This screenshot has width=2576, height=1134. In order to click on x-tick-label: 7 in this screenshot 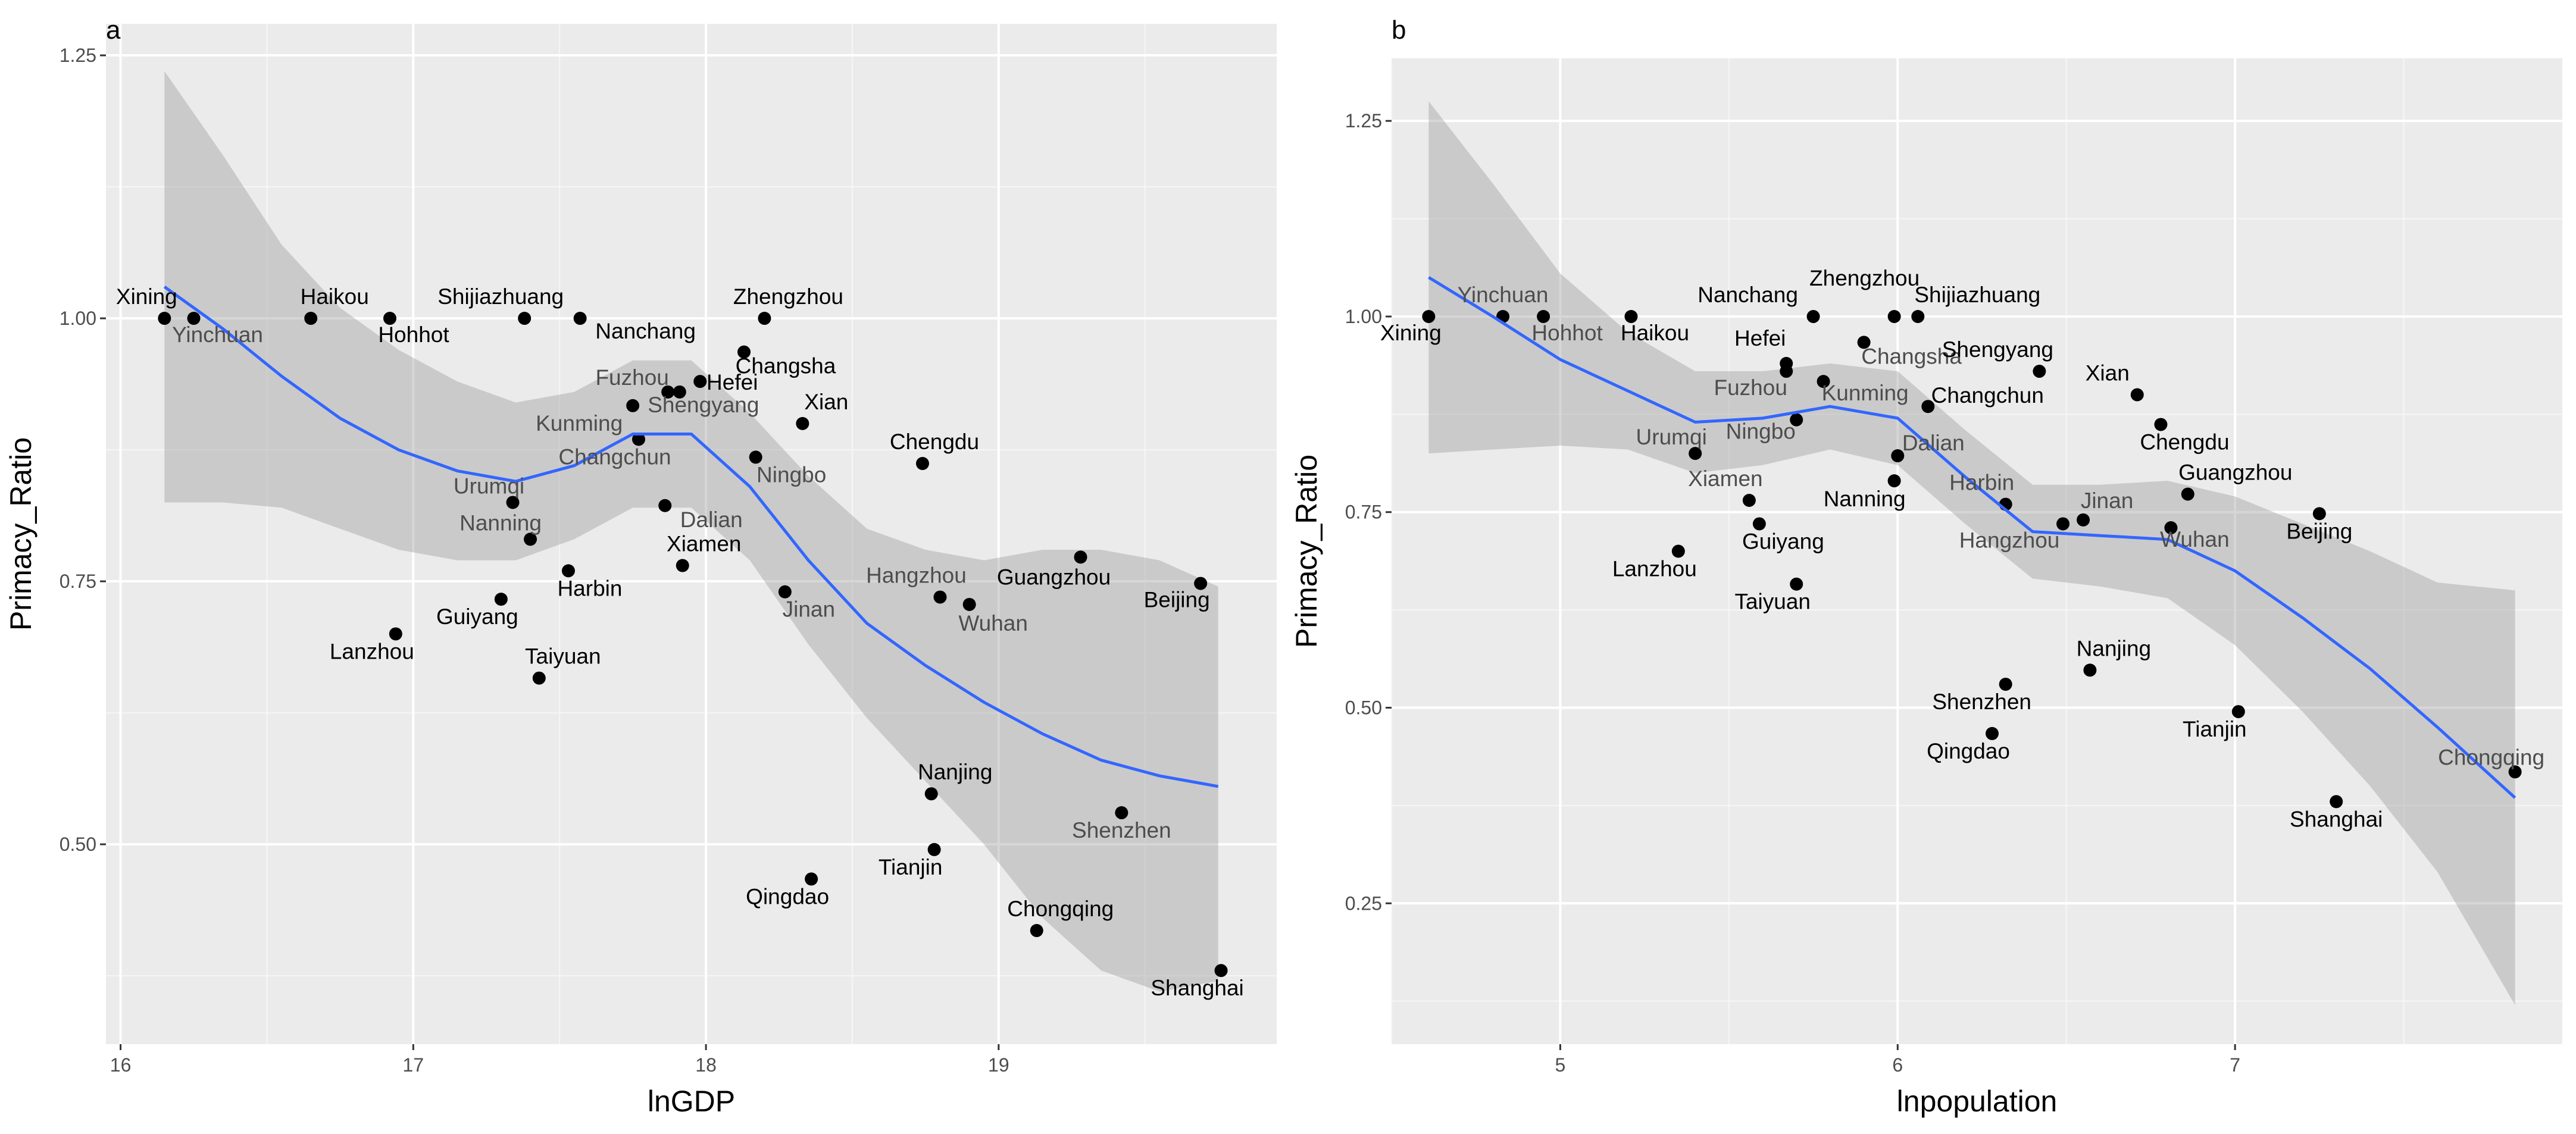, I will do `click(2235, 1065)`.